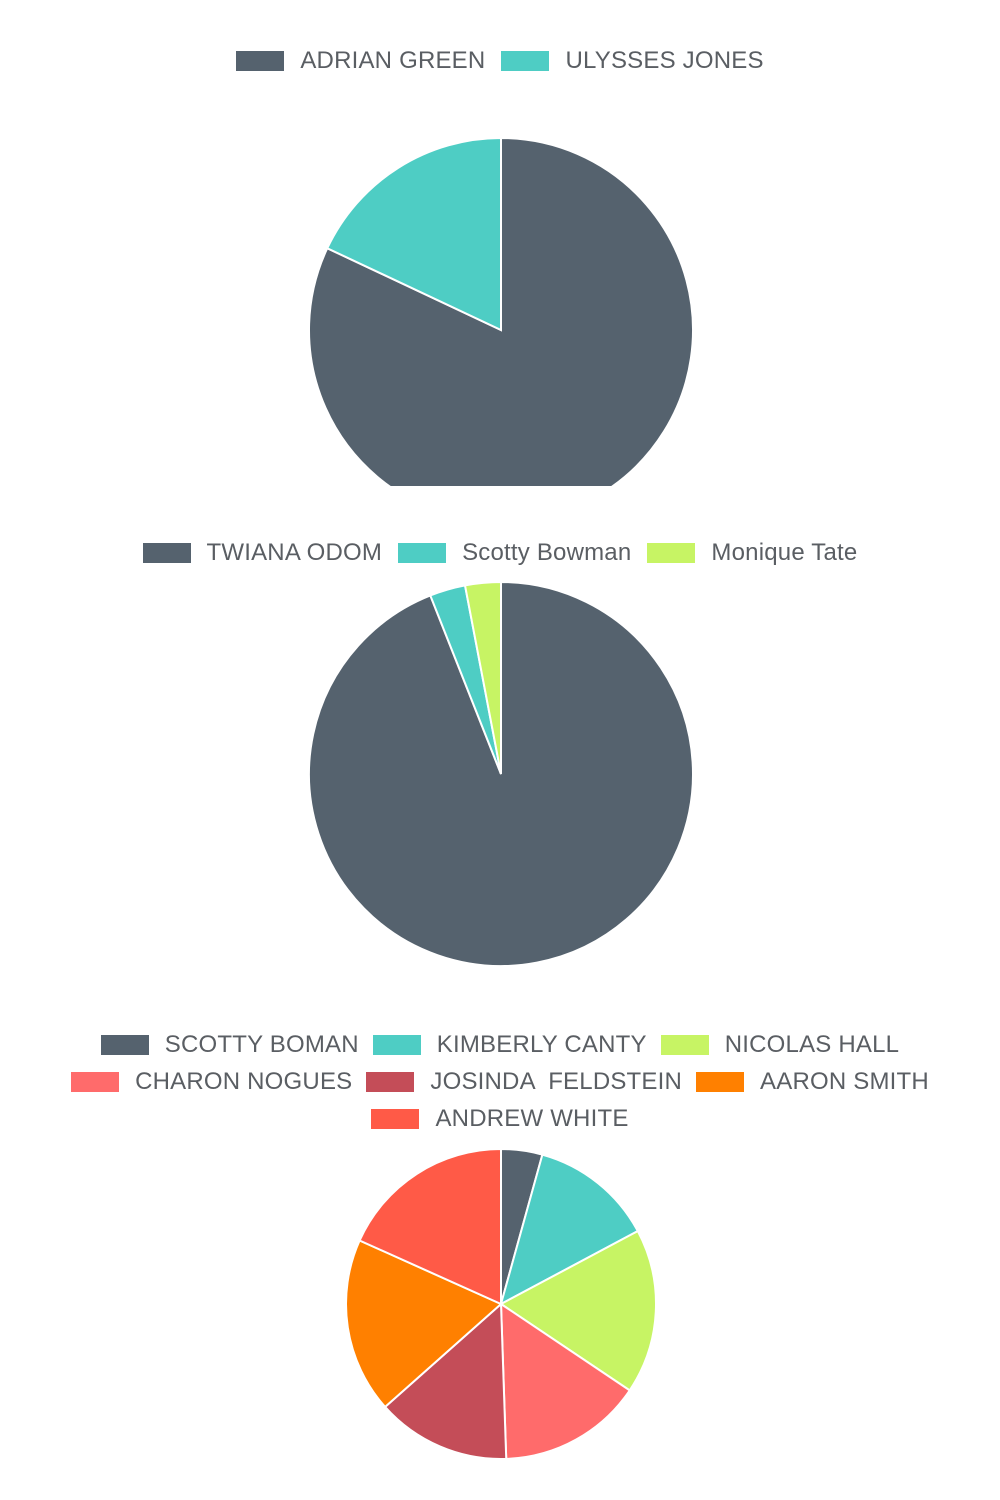 The height and width of the screenshot is (1500, 1000). I want to click on legend-item: AARON SMITH, so click(812, 1081).